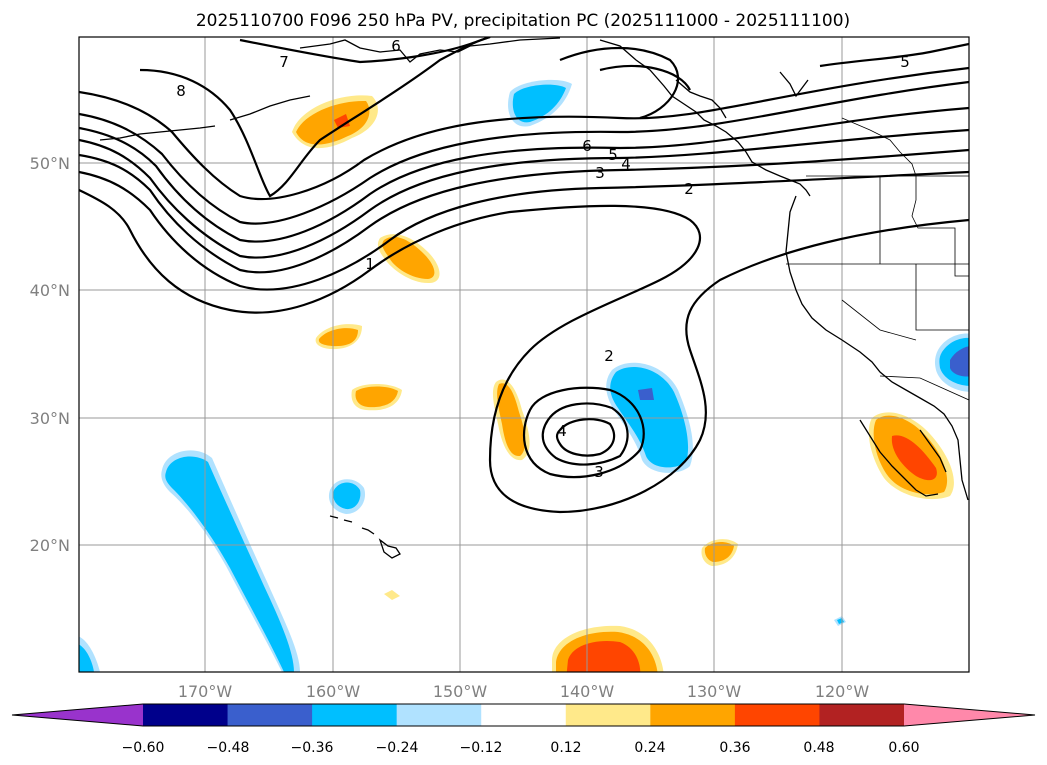 The image size is (1047, 765). I want to click on longitude-tick: 170°W, so click(205, 691).